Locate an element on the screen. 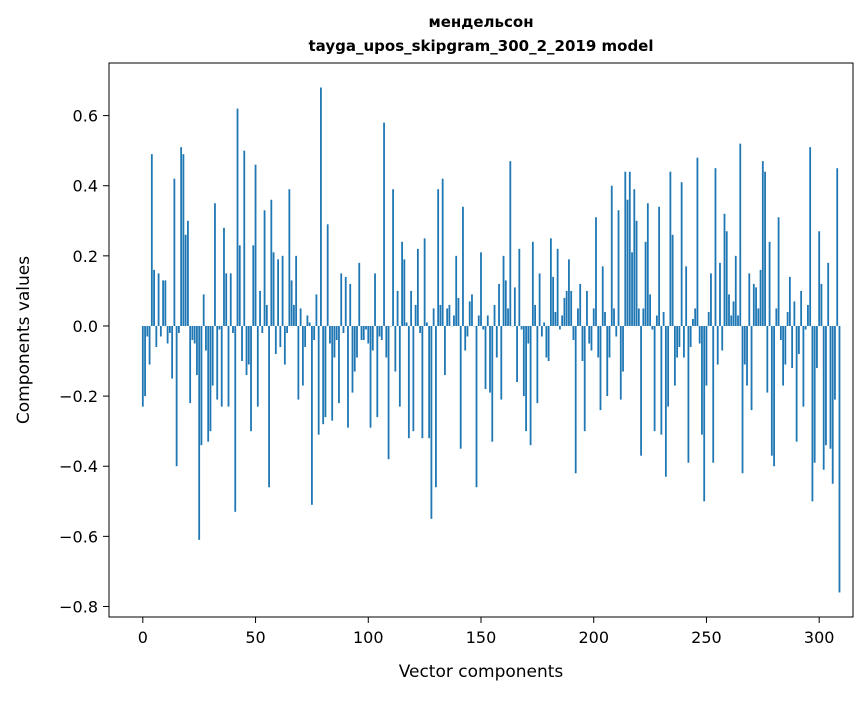  y-axis-label: Components values is located at coordinates (24, 340).